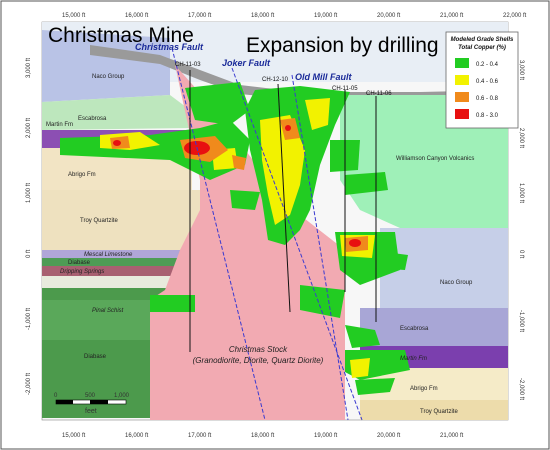 Image resolution: width=550 pixels, height=450 pixels. What do you see at coordinates (345, 89) in the screenshot?
I see `drill-hole-label: CH-11-05` at bounding box center [345, 89].